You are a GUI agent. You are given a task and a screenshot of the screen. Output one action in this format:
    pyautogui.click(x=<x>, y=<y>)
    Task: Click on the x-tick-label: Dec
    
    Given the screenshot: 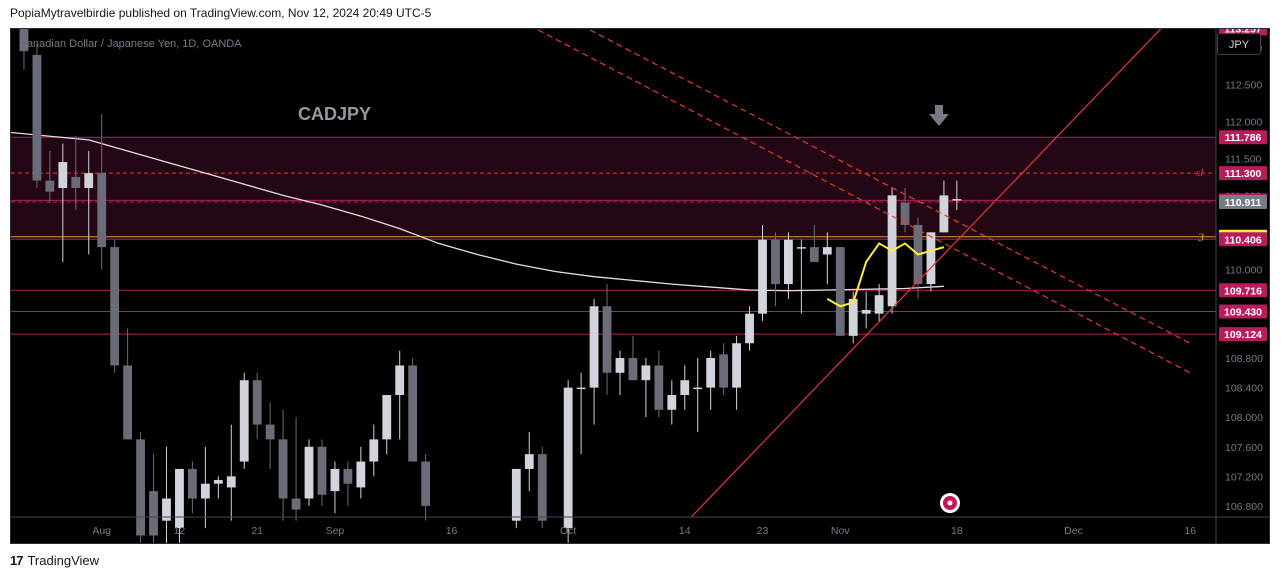 What is the action you would take?
    pyautogui.click(x=1073, y=531)
    